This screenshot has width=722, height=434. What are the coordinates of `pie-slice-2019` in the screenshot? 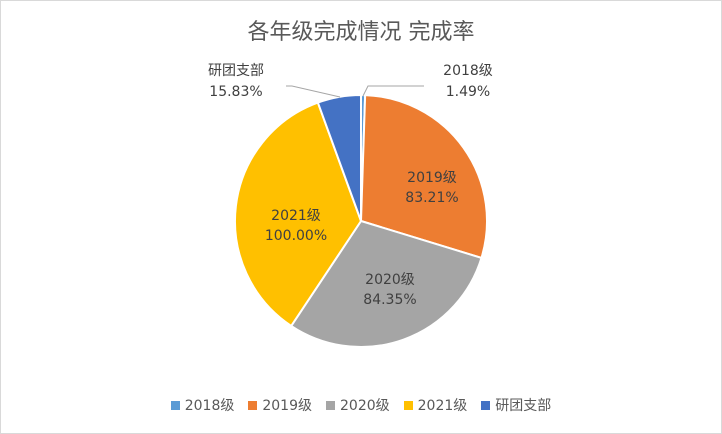 It's located at (423, 177).